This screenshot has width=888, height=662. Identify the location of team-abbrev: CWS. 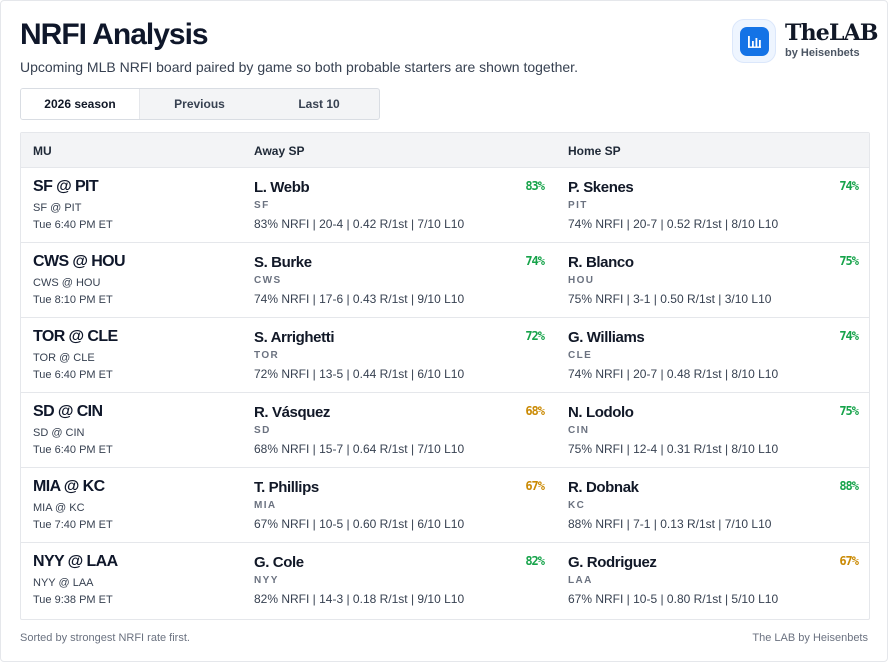
(268, 280).